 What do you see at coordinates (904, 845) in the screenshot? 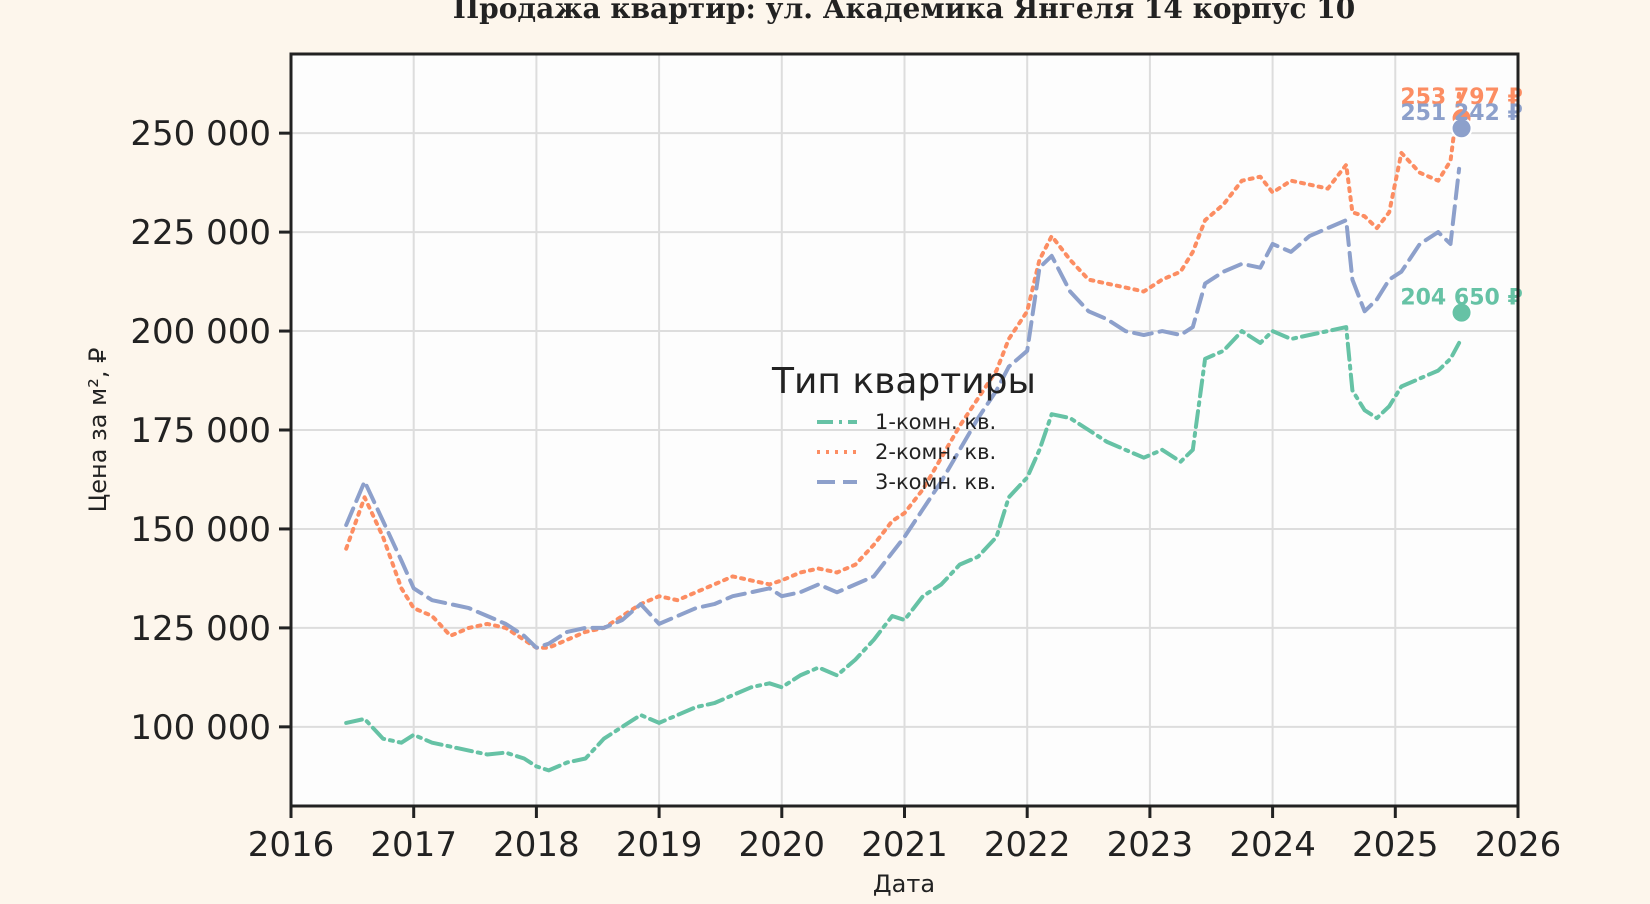
I see `x-tick-label: 2021` at bounding box center [904, 845].